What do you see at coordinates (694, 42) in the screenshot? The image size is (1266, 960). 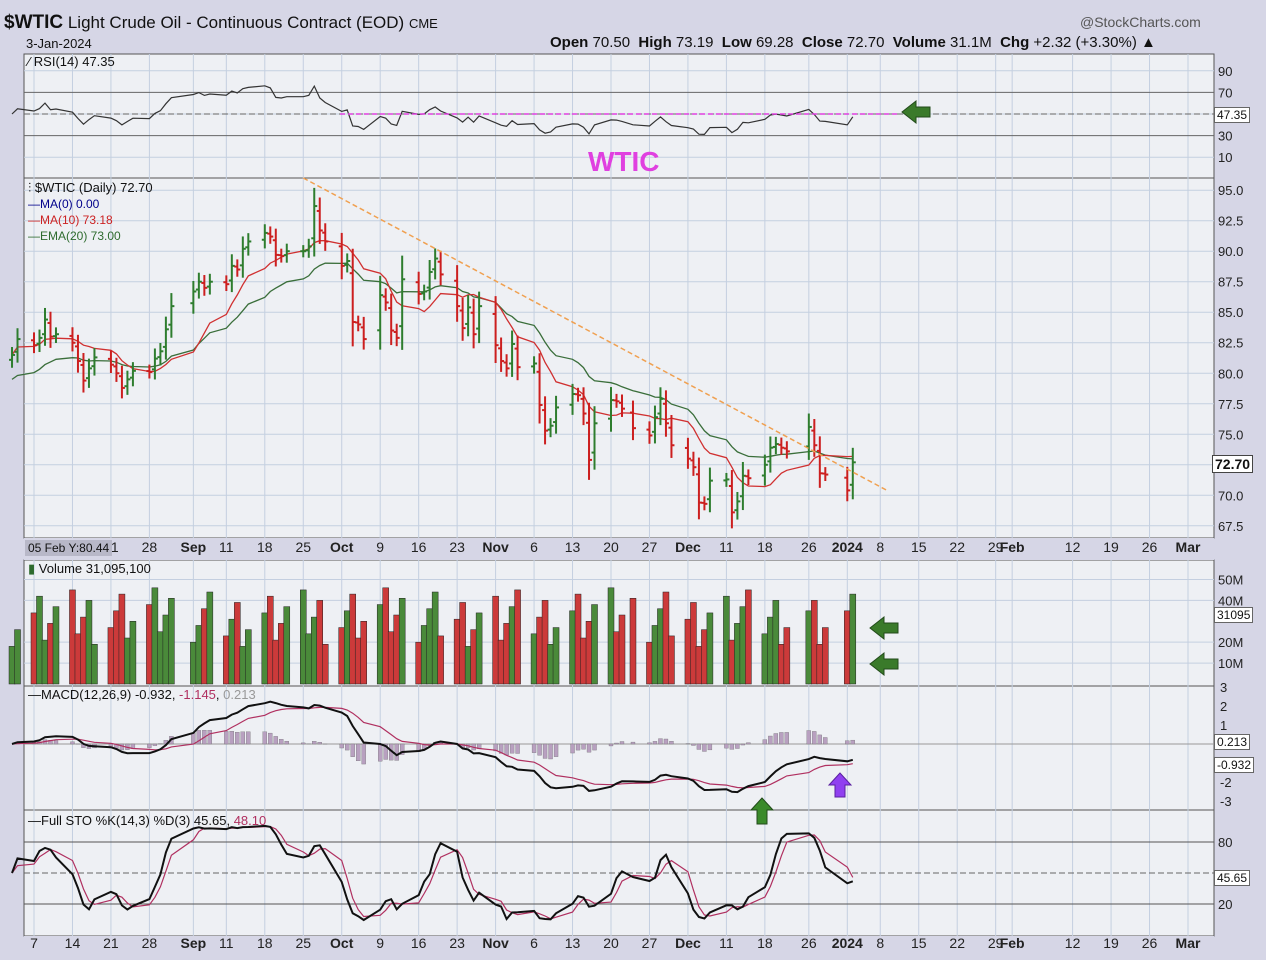 I see `high-value: 73.19` at bounding box center [694, 42].